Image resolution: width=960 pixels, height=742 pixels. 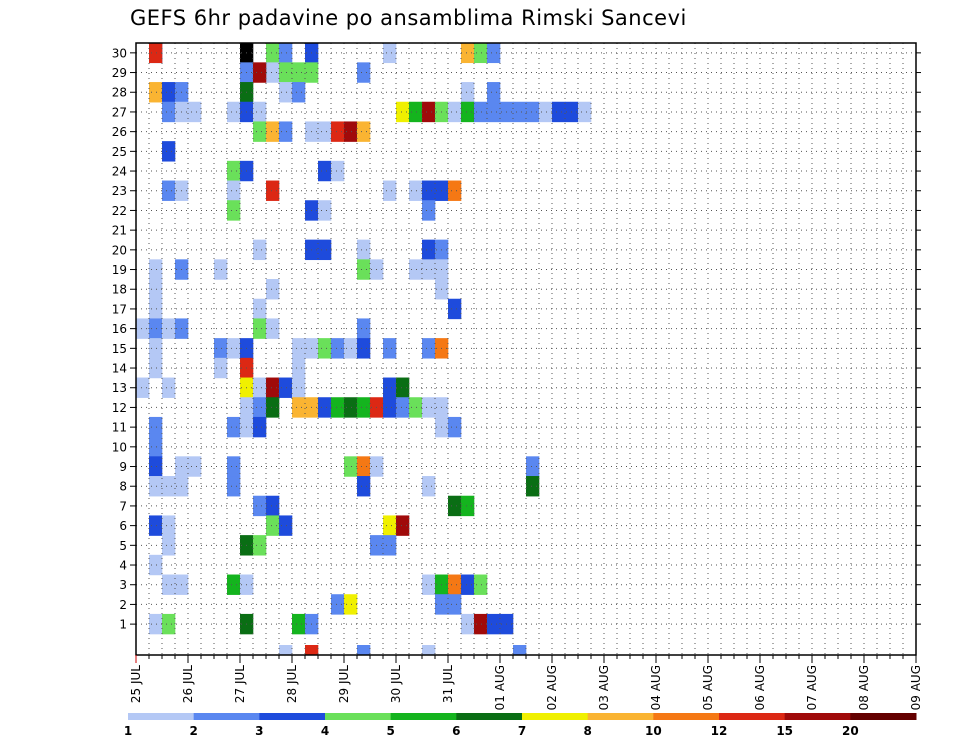 I want to click on y-tick-label: 4, so click(x=123, y=566).